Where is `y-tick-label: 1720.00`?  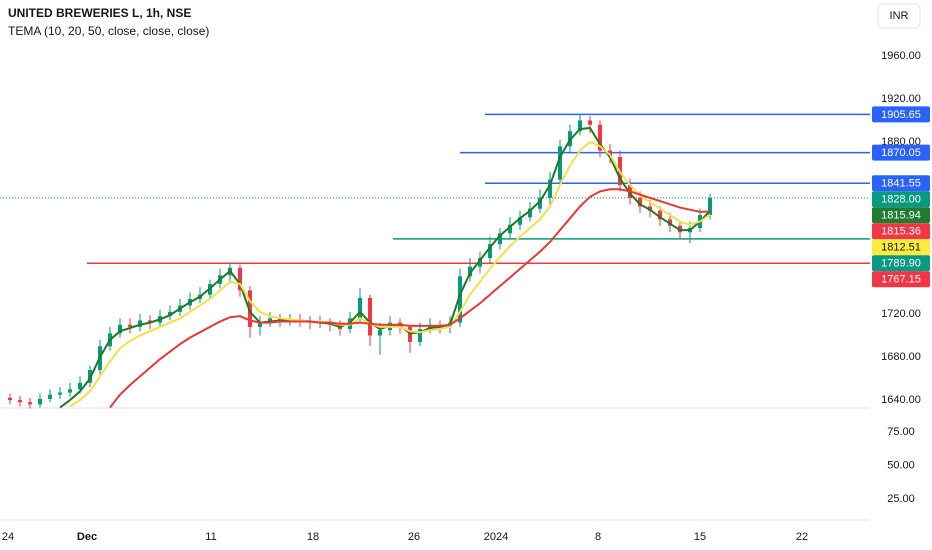 y-tick-label: 1720.00 is located at coordinates (901, 314).